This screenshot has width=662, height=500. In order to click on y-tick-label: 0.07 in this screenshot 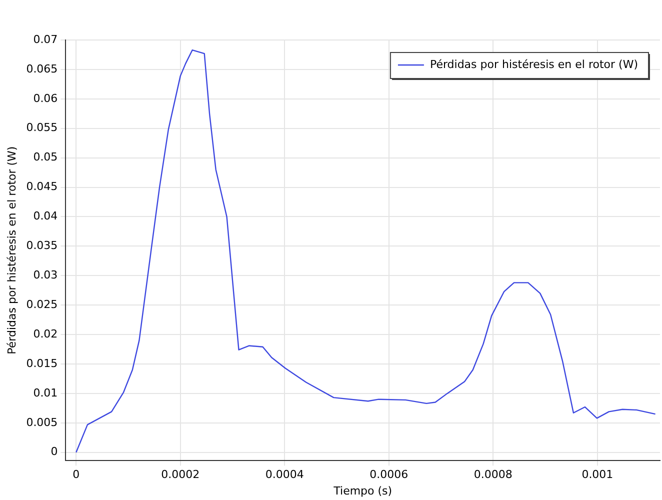, I will do `click(45, 39)`.